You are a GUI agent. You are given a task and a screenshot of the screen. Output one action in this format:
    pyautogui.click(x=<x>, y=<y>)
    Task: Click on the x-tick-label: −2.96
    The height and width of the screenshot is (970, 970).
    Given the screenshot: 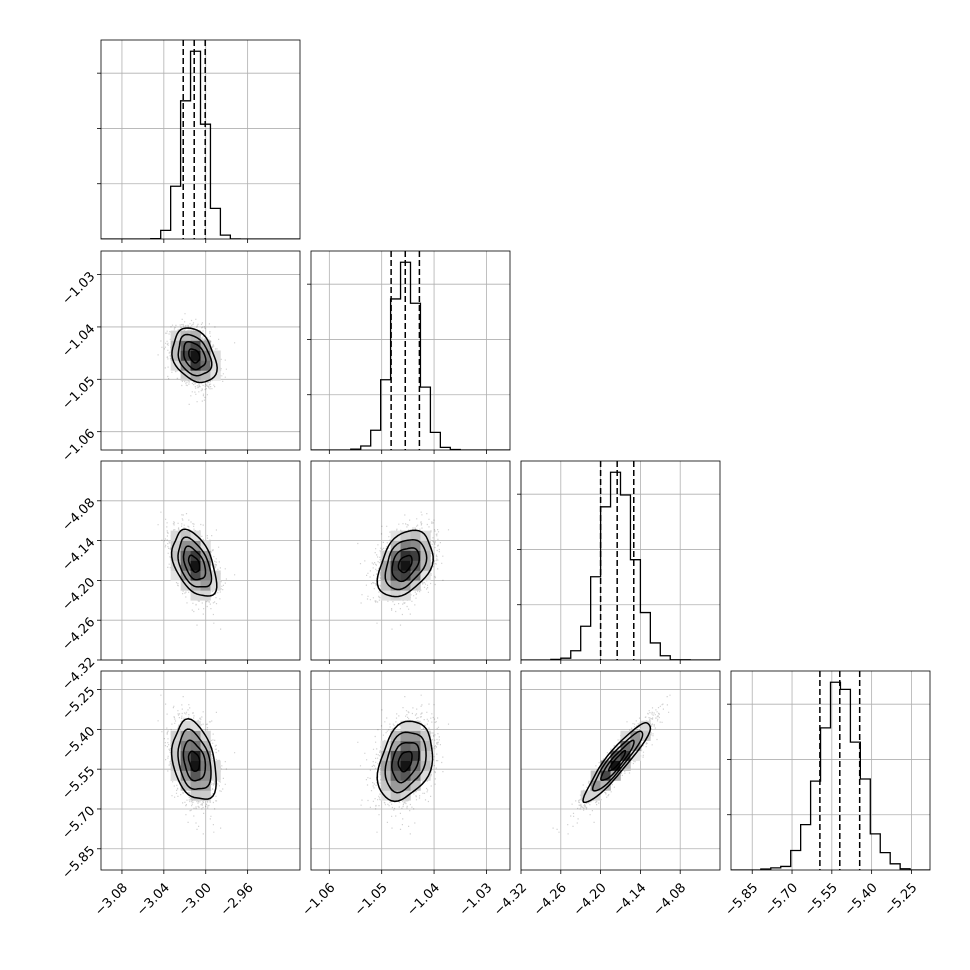 What is the action you would take?
    pyautogui.click(x=237, y=899)
    